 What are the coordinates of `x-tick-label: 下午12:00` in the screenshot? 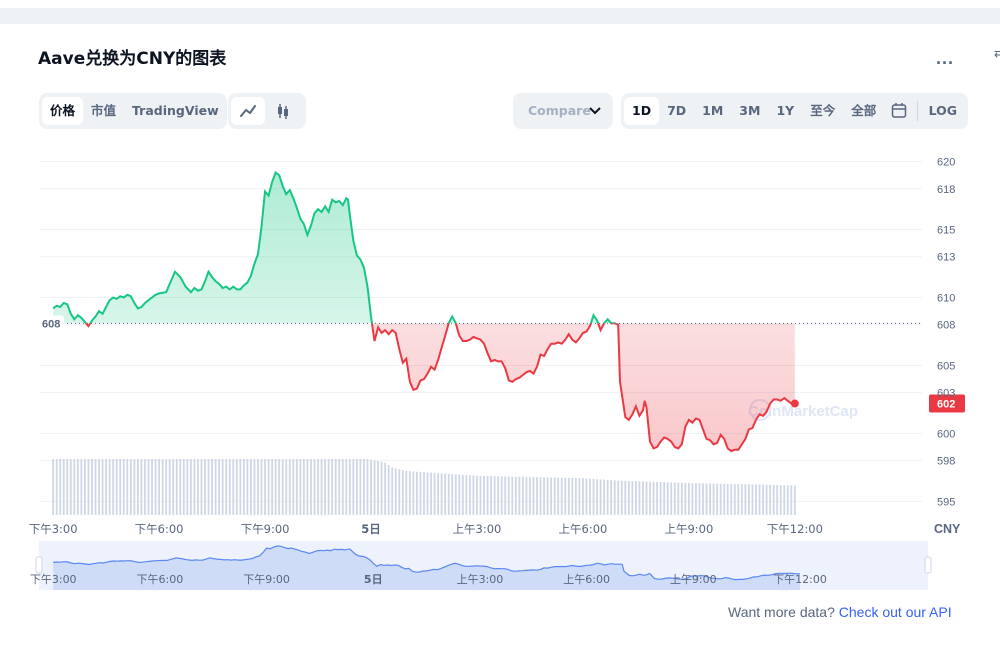 It's located at (795, 529).